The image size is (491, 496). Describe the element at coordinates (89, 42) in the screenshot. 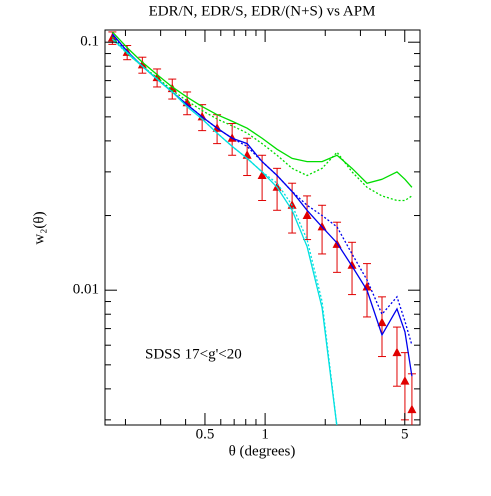

I see `y-tick-label: 0.1` at that location.